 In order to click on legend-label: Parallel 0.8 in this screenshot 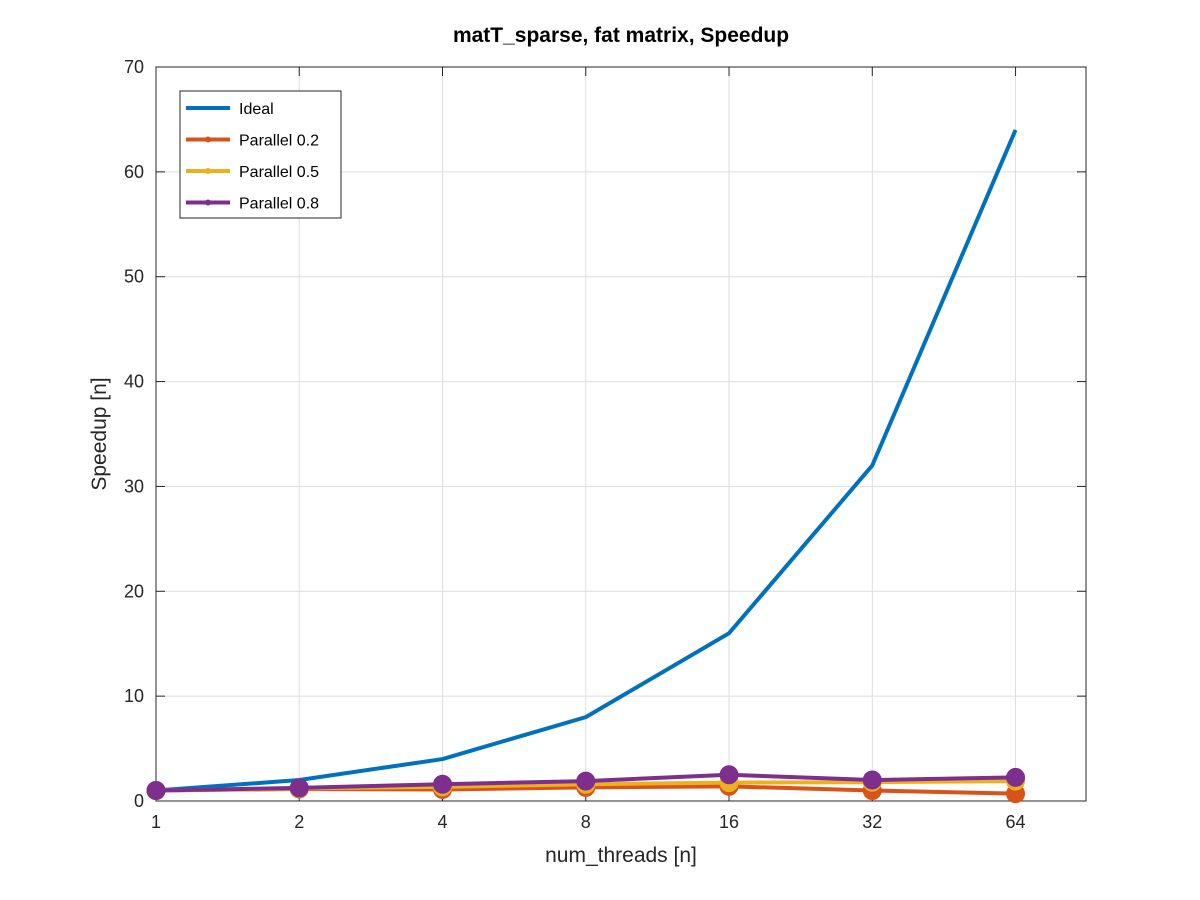, I will do `click(279, 204)`.